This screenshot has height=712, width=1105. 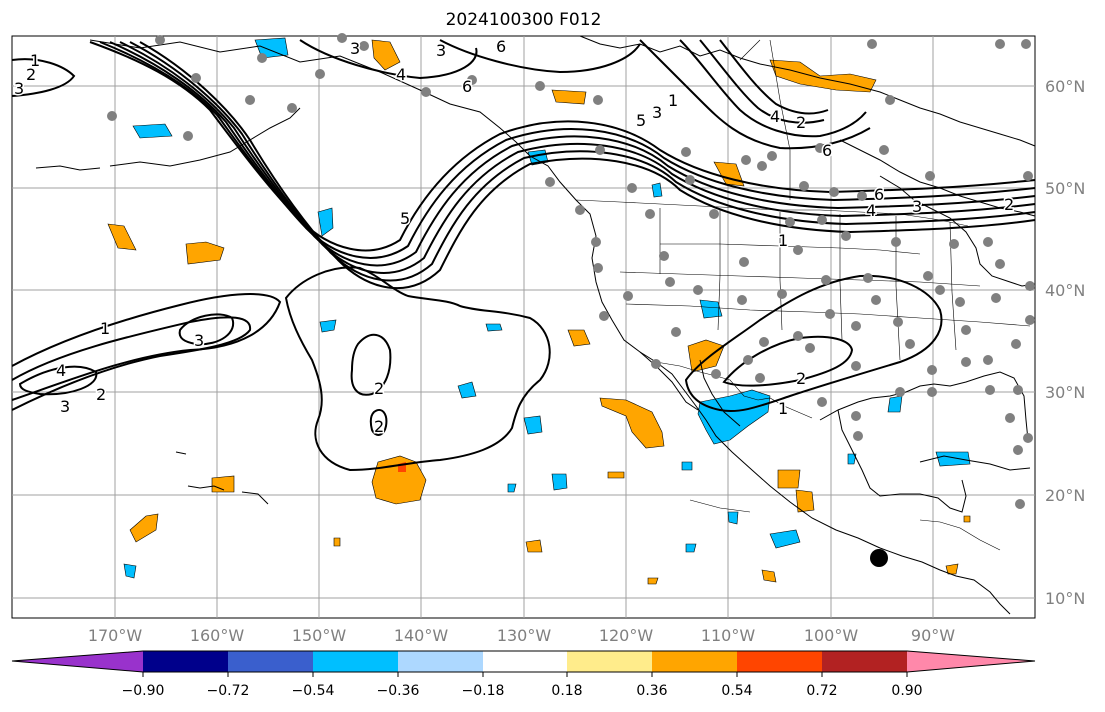 What do you see at coordinates (228, 691) in the screenshot?
I see `colorbar-tick-label: −0.72` at bounding box center [228, 691].